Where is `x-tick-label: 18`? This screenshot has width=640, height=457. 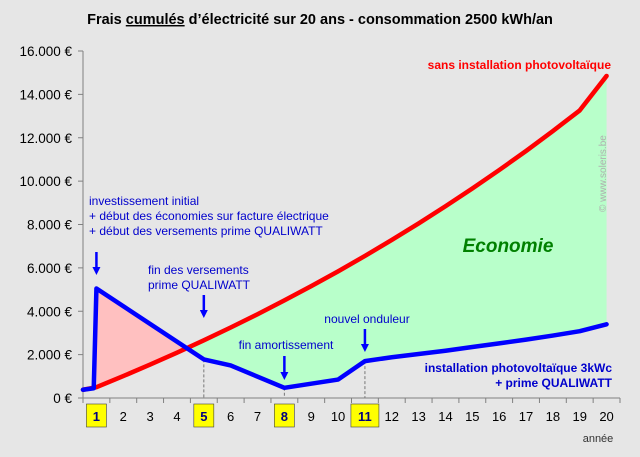 x-tick-label: 18 is located at coordinates (553, 416).